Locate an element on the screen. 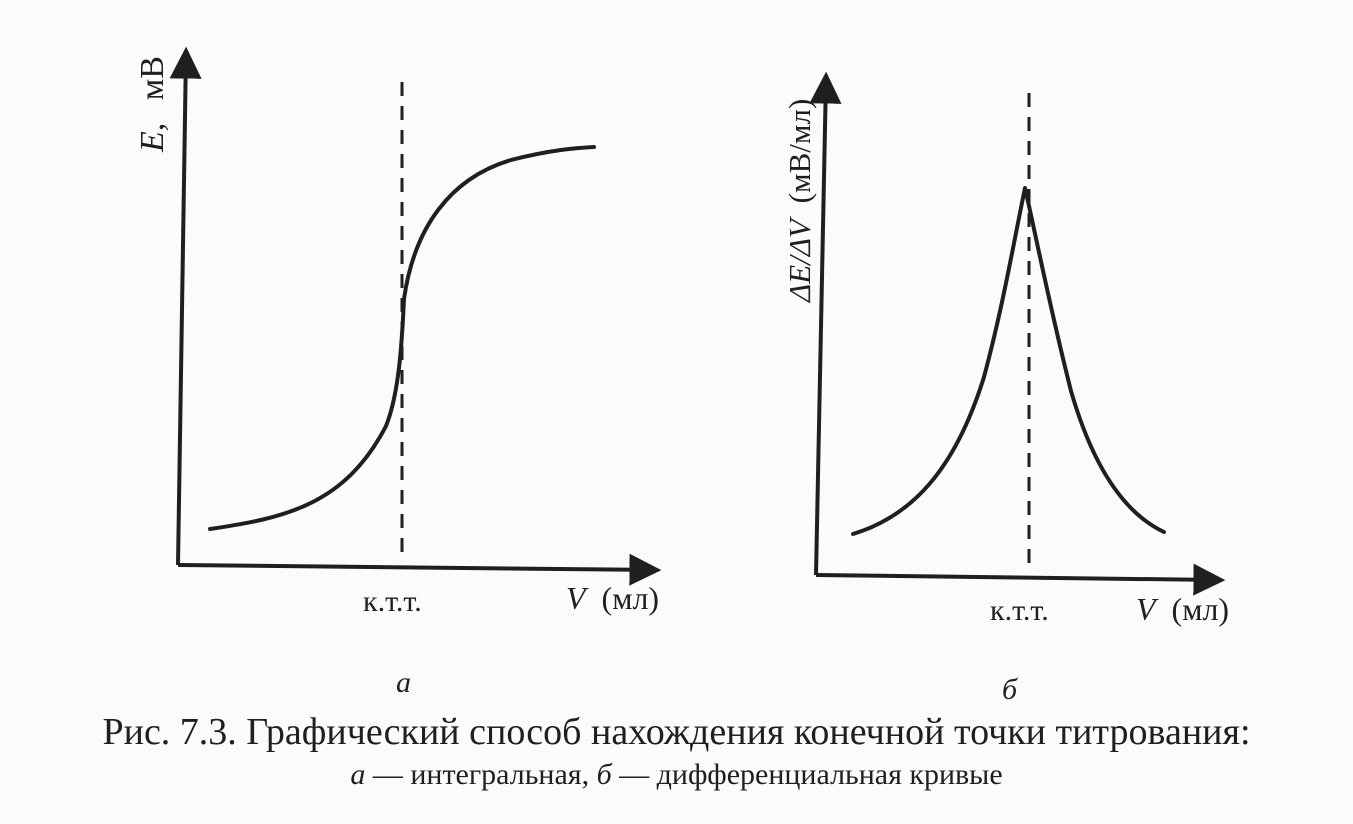  y-axis-symbol-panel-a: E, is located at coordinates (152, 138).